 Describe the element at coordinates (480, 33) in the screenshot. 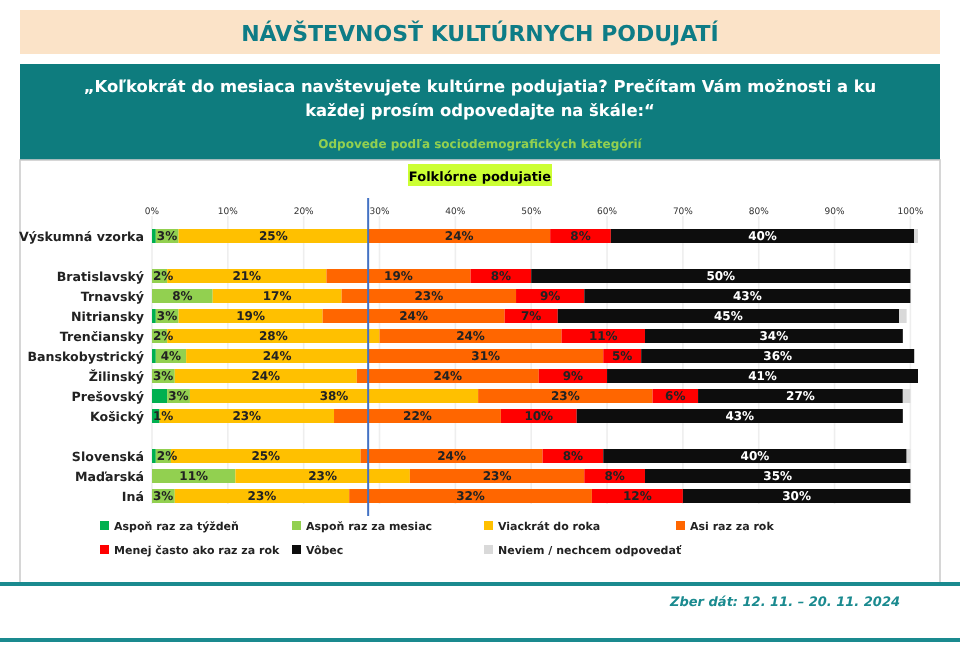

I see `chart-title: NÁVŠTEVNOSŤ KULTÚRNYCH PODUJATÍ` at that location.